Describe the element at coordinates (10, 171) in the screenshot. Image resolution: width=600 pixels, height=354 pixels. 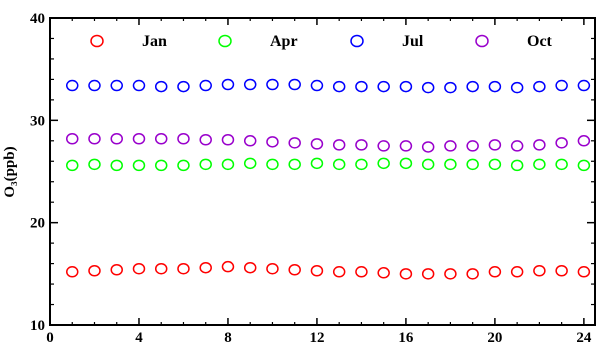
I see `y-axis-title: O₃(ppb)` at that location.